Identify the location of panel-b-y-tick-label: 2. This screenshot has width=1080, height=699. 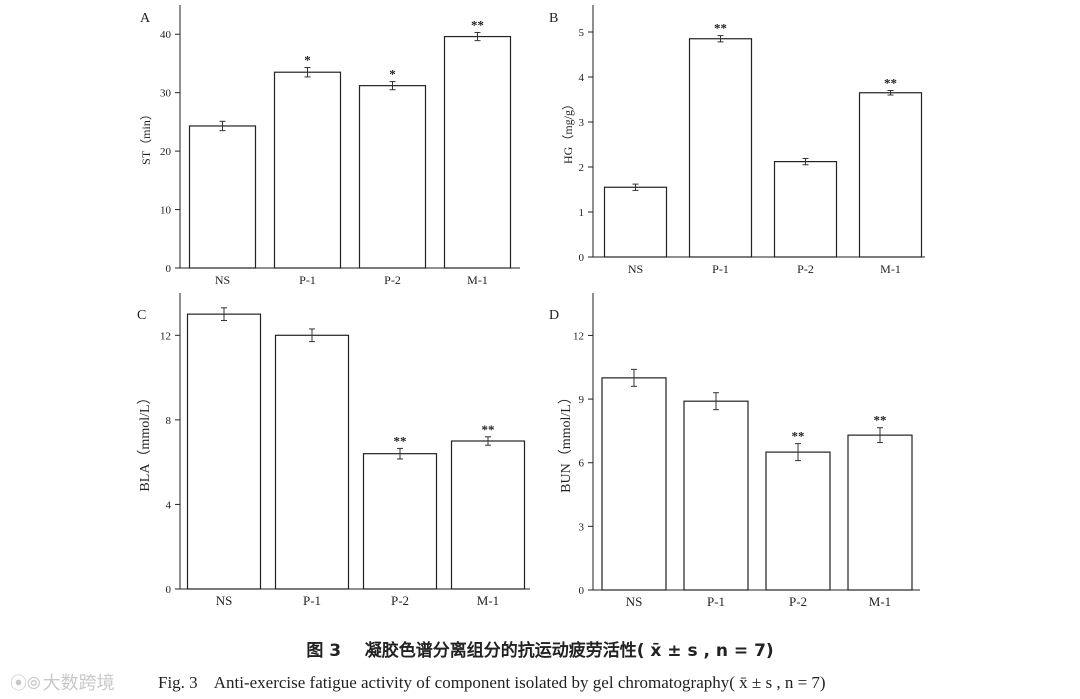
(582, 168).